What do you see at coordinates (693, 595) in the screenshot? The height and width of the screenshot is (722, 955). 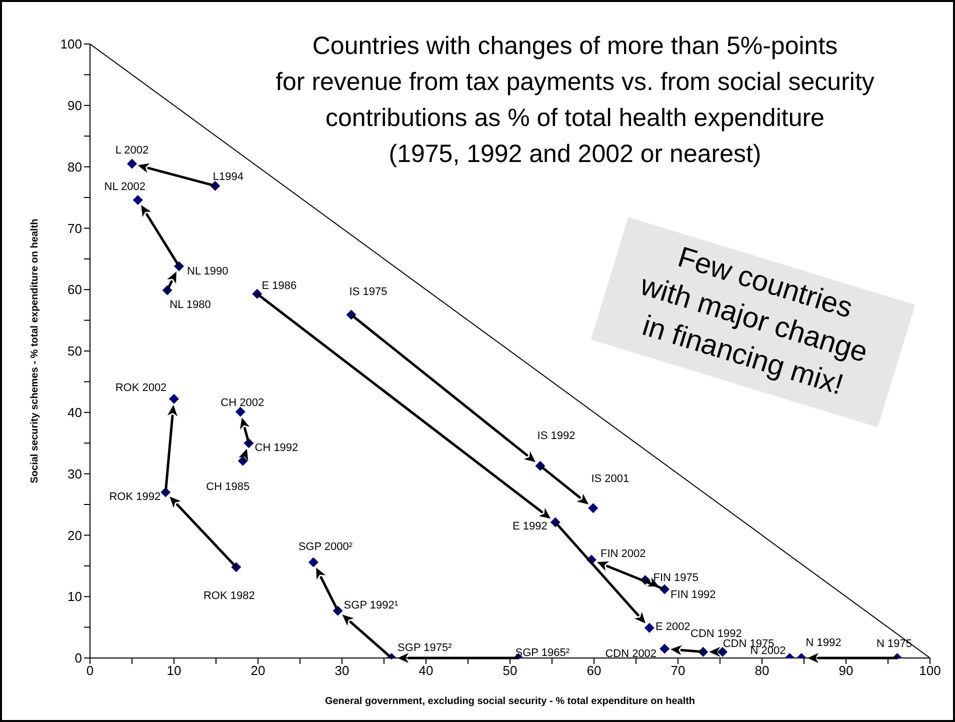 I see `data-label: FIN 1992` at bounding box center [693, 595].